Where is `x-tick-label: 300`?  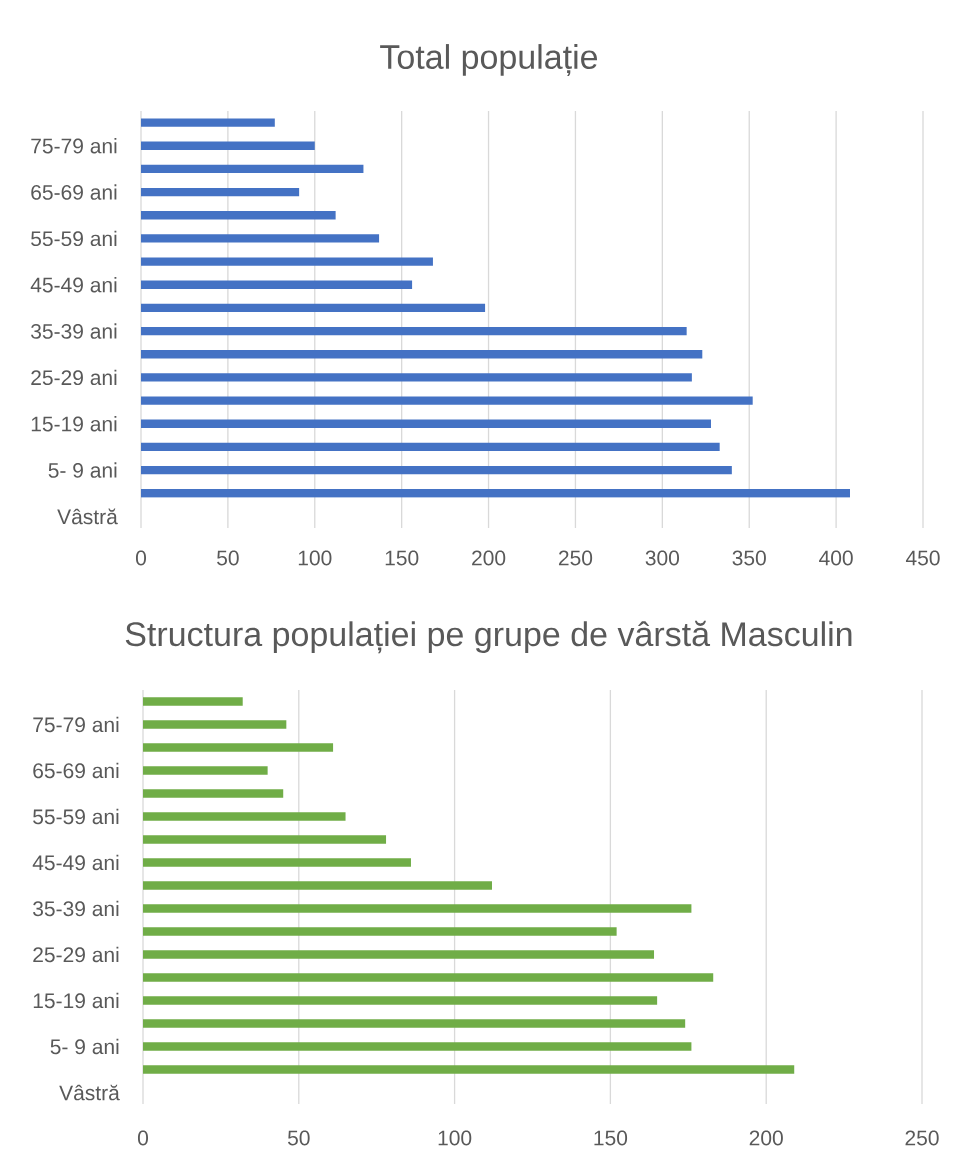 x-tick-label: 300 is located at coordinates (662, 558).